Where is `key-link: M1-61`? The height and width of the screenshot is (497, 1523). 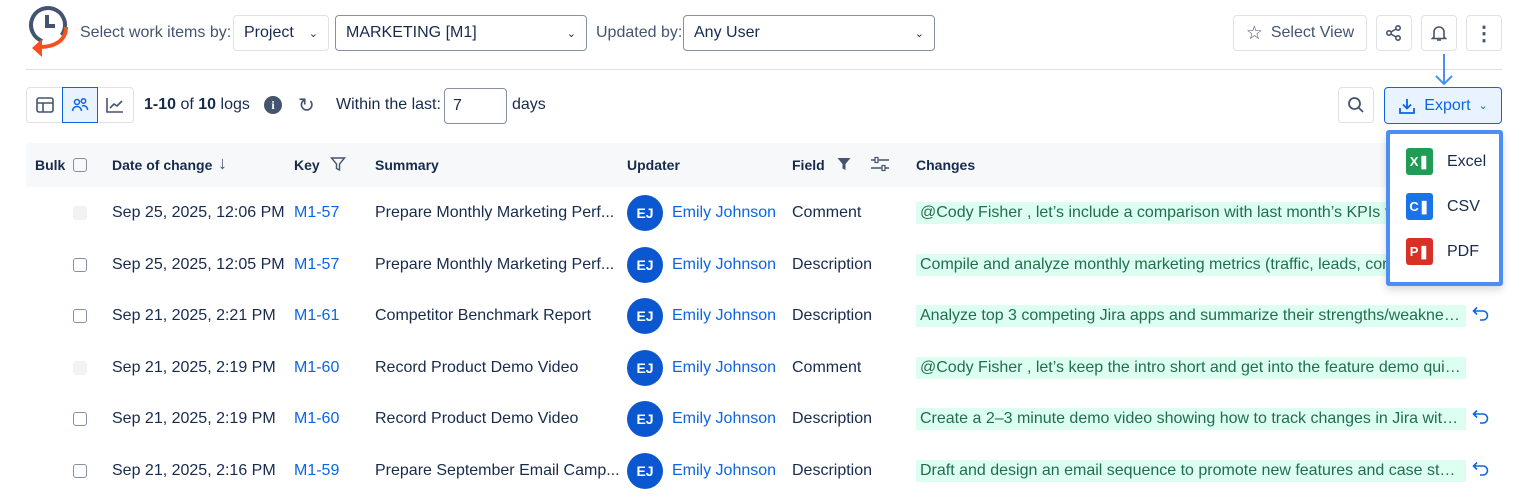 key-link: M1-61 is located at coordinates (317, 315).